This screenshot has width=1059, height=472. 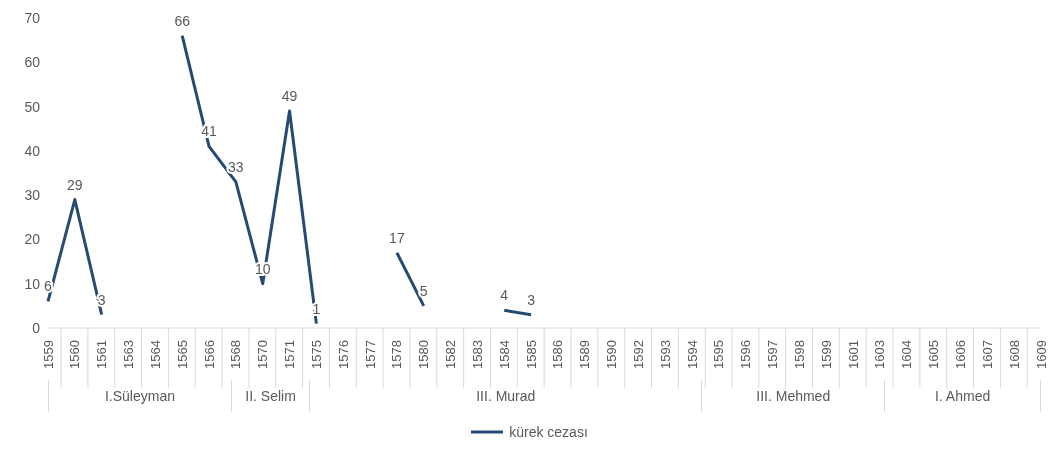 What do you see at coordinates (505, 396) in the screenshot?
I see `text: III. Murad` at bounding box center [505, 396].